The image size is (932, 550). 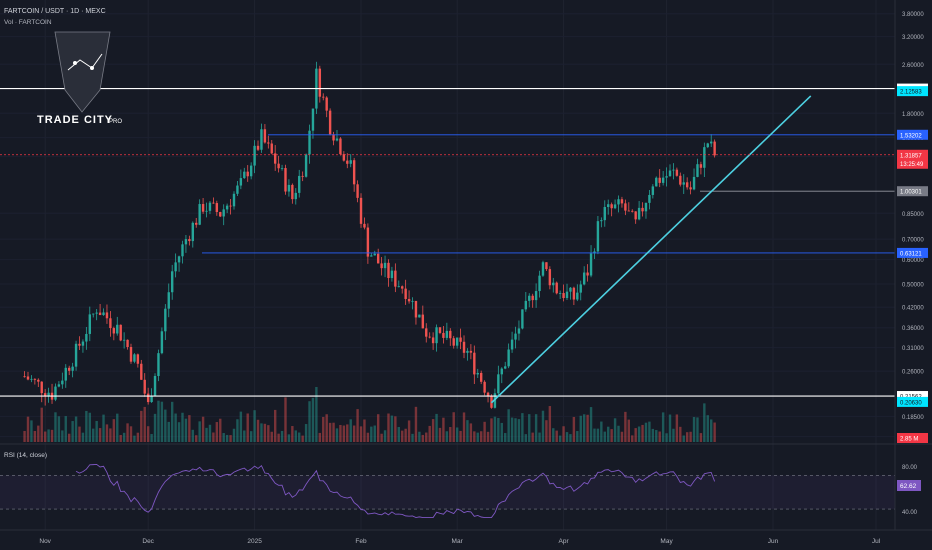 What do you see at coordinates (908, 486) in the screenshot?
I see `rsi-current-value: 62.62` at bounding box center [908, 486].